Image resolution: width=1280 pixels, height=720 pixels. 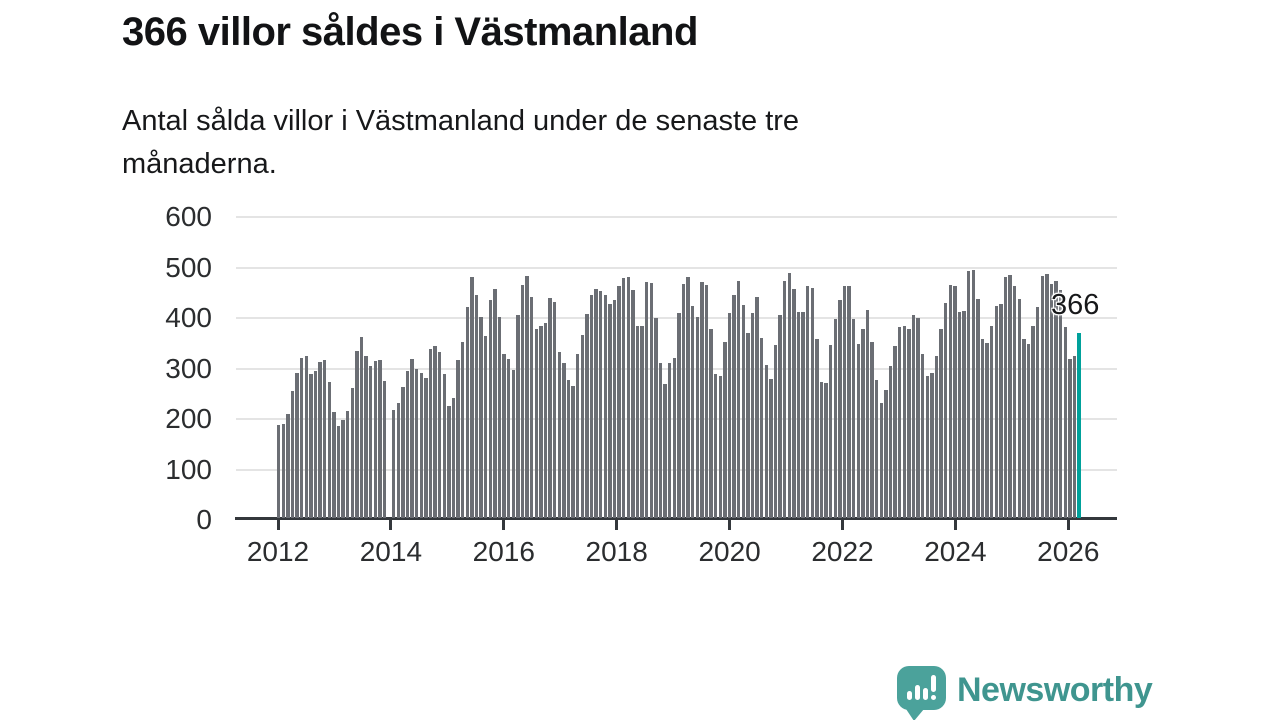 What do you see at coordinates (917, 692) in the screenshot?
I see `logo-bar-icon` at bounding box center [917, 692].